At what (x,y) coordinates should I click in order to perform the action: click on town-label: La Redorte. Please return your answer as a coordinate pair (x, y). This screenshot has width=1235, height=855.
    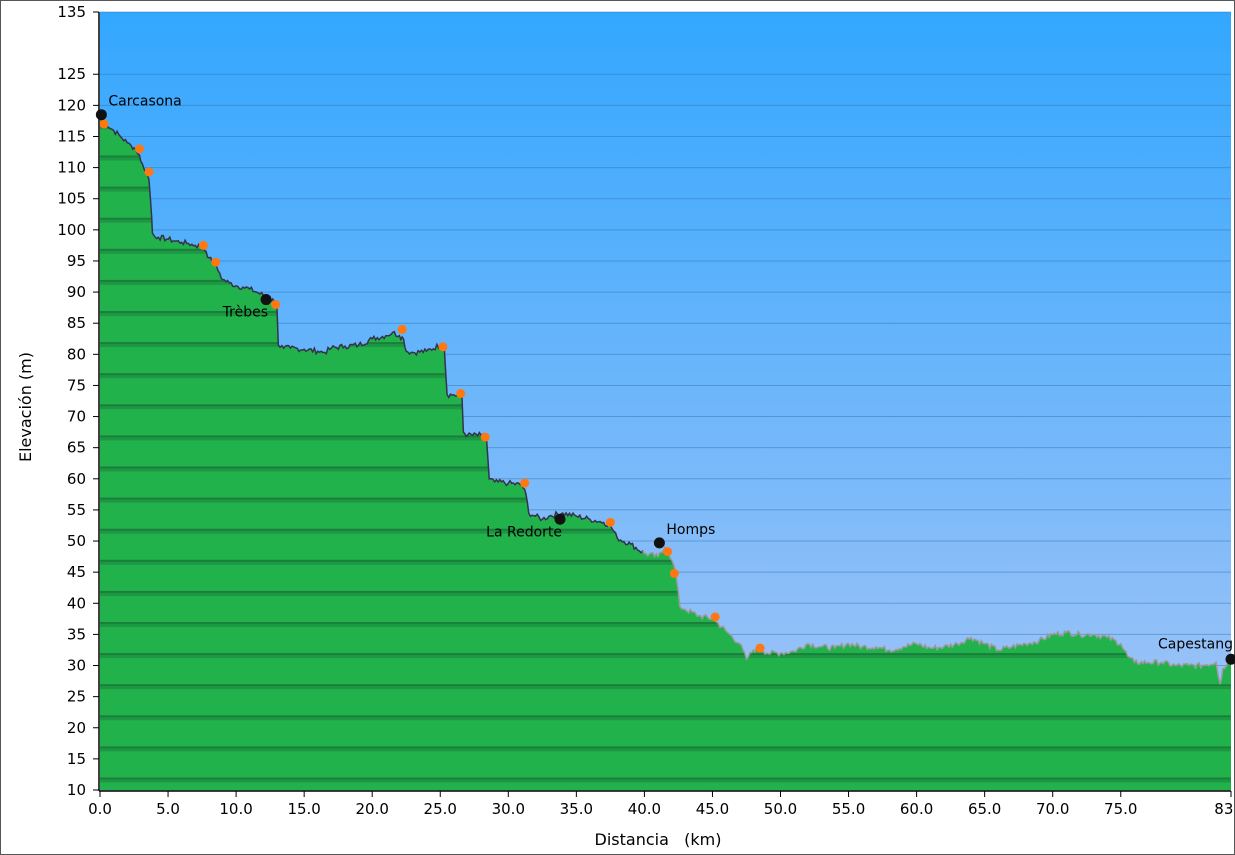
    Looking at the image, I should click on (524, 532).